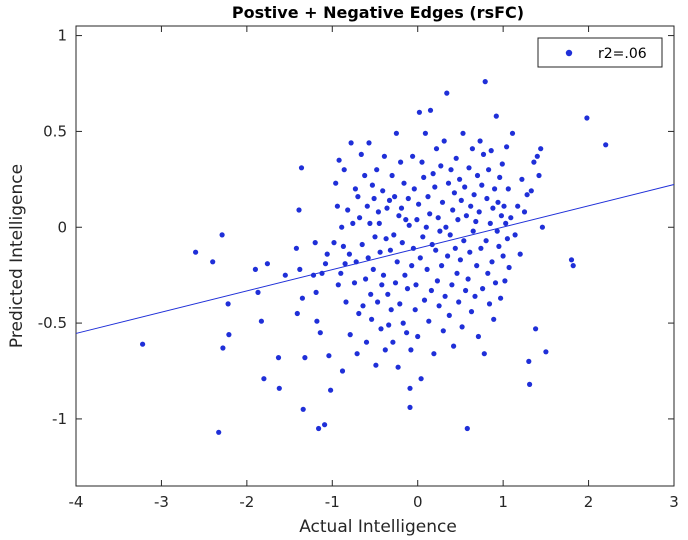 The width and height of the screenshot is (688, 540). What do you see at coordinates (246, 502) in the screenshot?
I see `x-tick-label: -2` at bounding box center [246, 502].